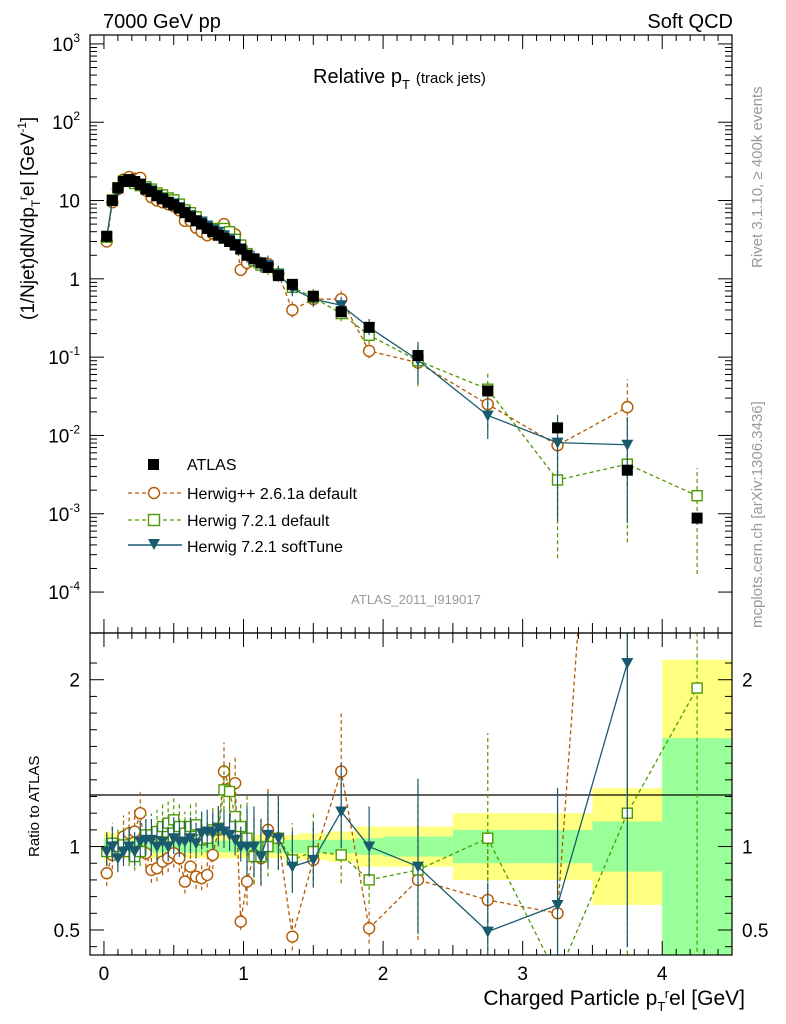 This screenshot has width=786, height=1024. What do you see at coordinates (690, 22) in the screenshot?
I see `header-process-label: Soft QCD` at bounding box center [690, 22].